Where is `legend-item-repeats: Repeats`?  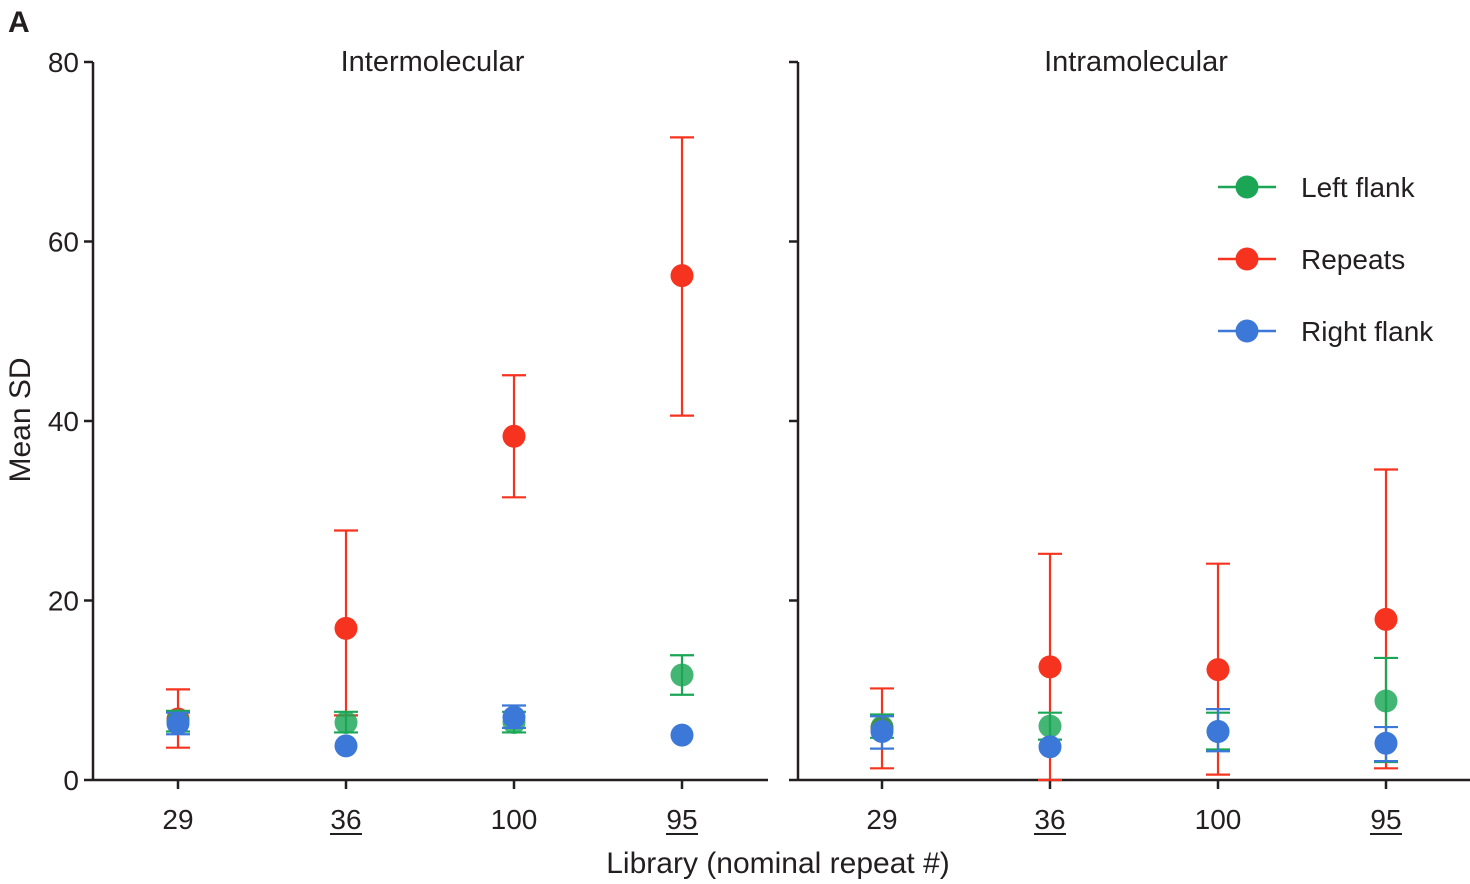
legend-item-repeats: Repeats is located at coordinates (1311, 259).